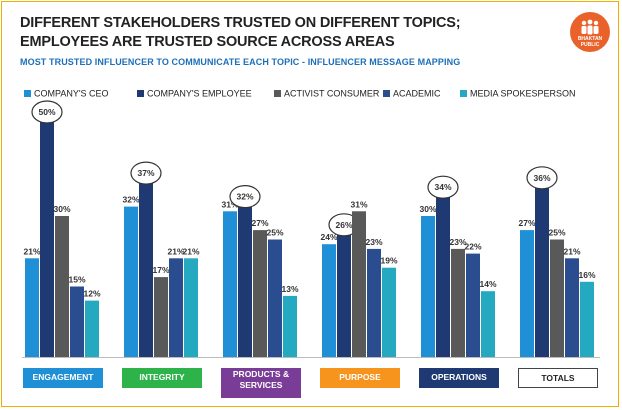 The width and height of the screenshot is (622, 410). Describe the element at coordinates (289, 289) in the screenshot. I see `value-label: 13%` at that location.